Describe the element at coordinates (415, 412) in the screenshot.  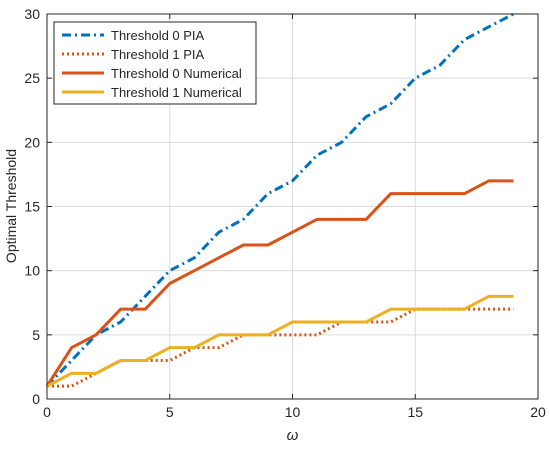
I see `x-tick-label: 15` at that location.